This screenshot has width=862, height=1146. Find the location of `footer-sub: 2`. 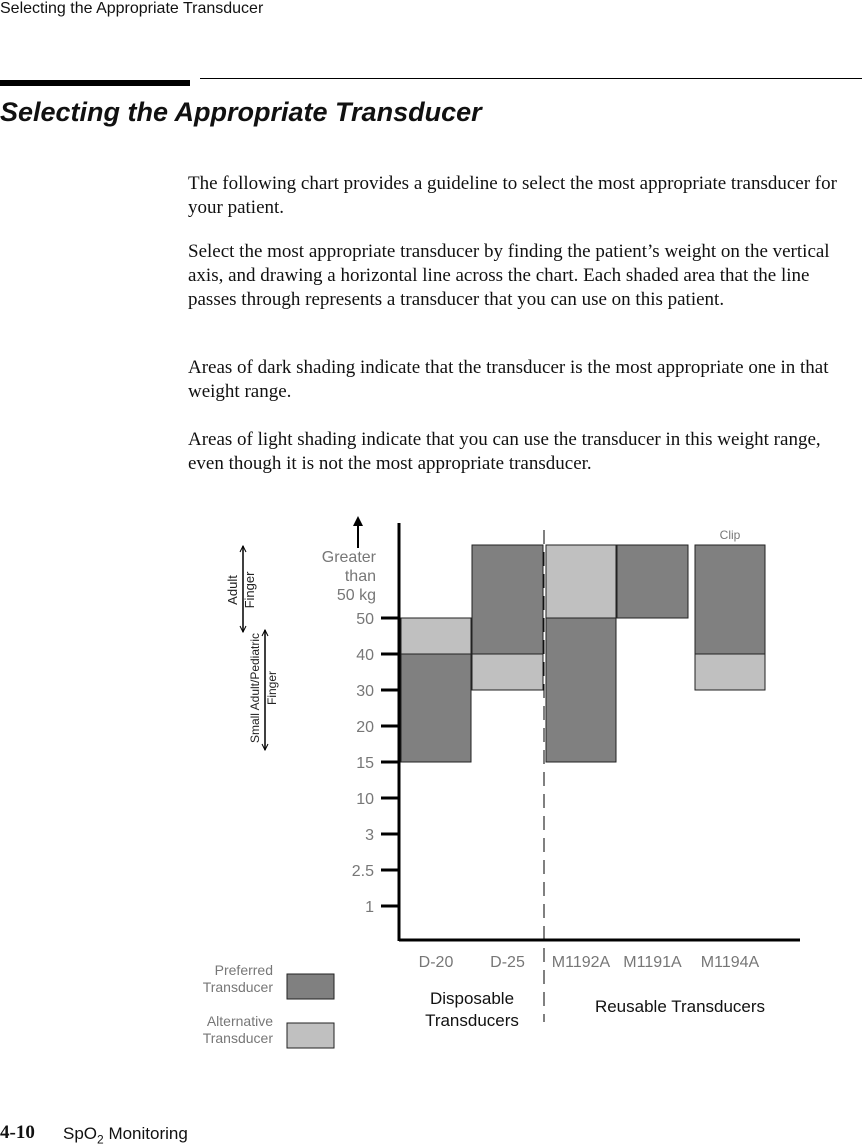

footer-sub: 2 is located at coordinates (100, 1139).